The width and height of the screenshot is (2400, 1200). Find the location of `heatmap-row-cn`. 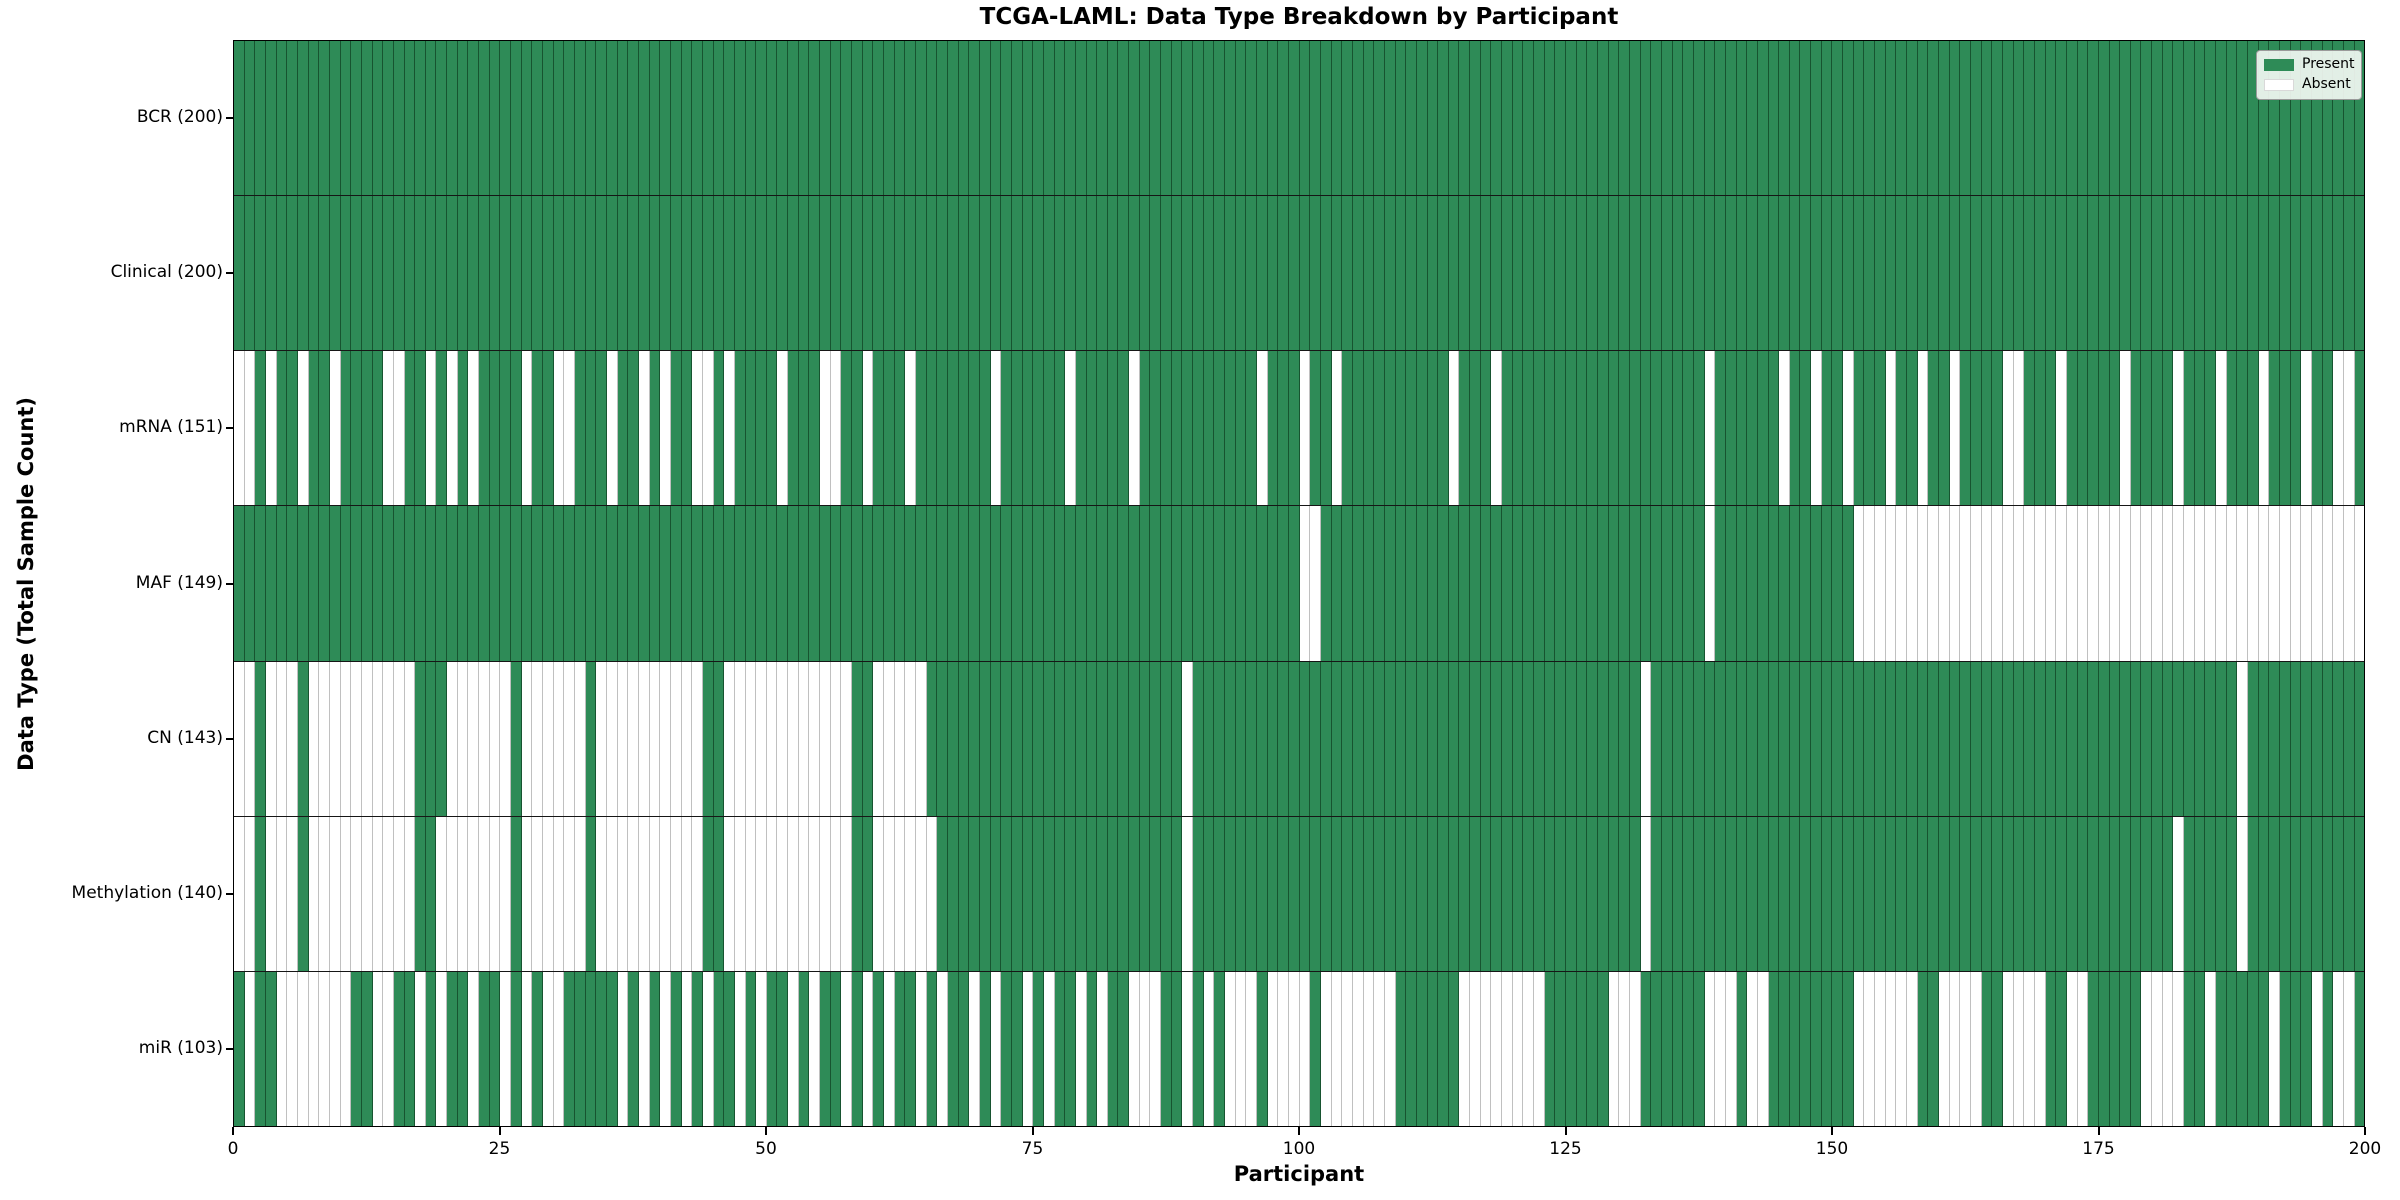

heatmap-row-cn is located at coordinates (1299, 739).